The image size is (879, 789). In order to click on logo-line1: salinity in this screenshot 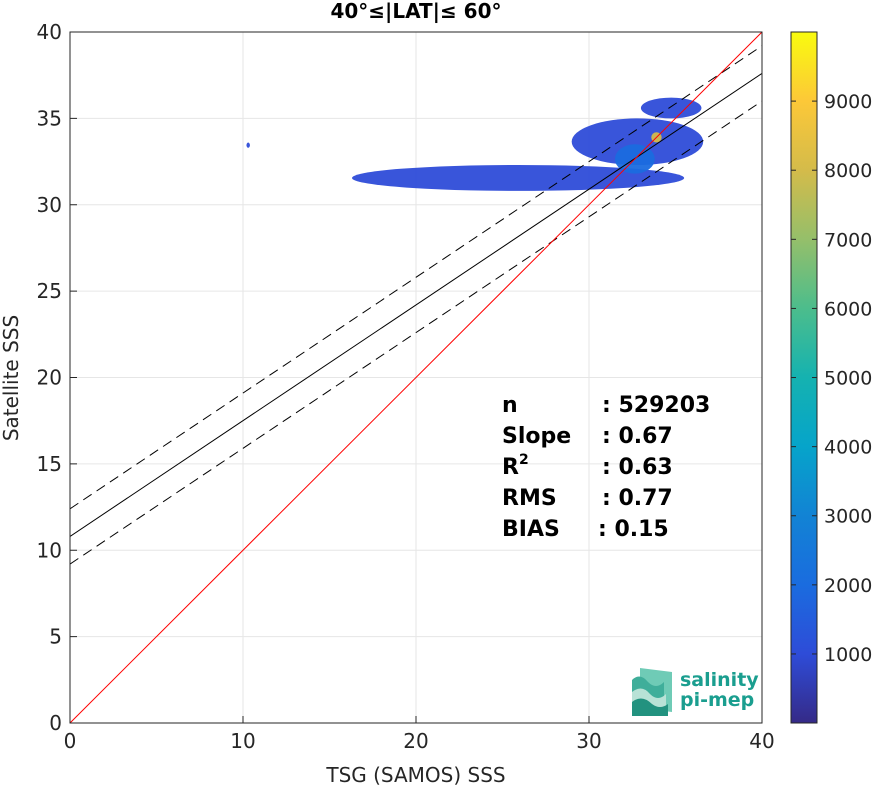, I will do `click(719, 680)`.